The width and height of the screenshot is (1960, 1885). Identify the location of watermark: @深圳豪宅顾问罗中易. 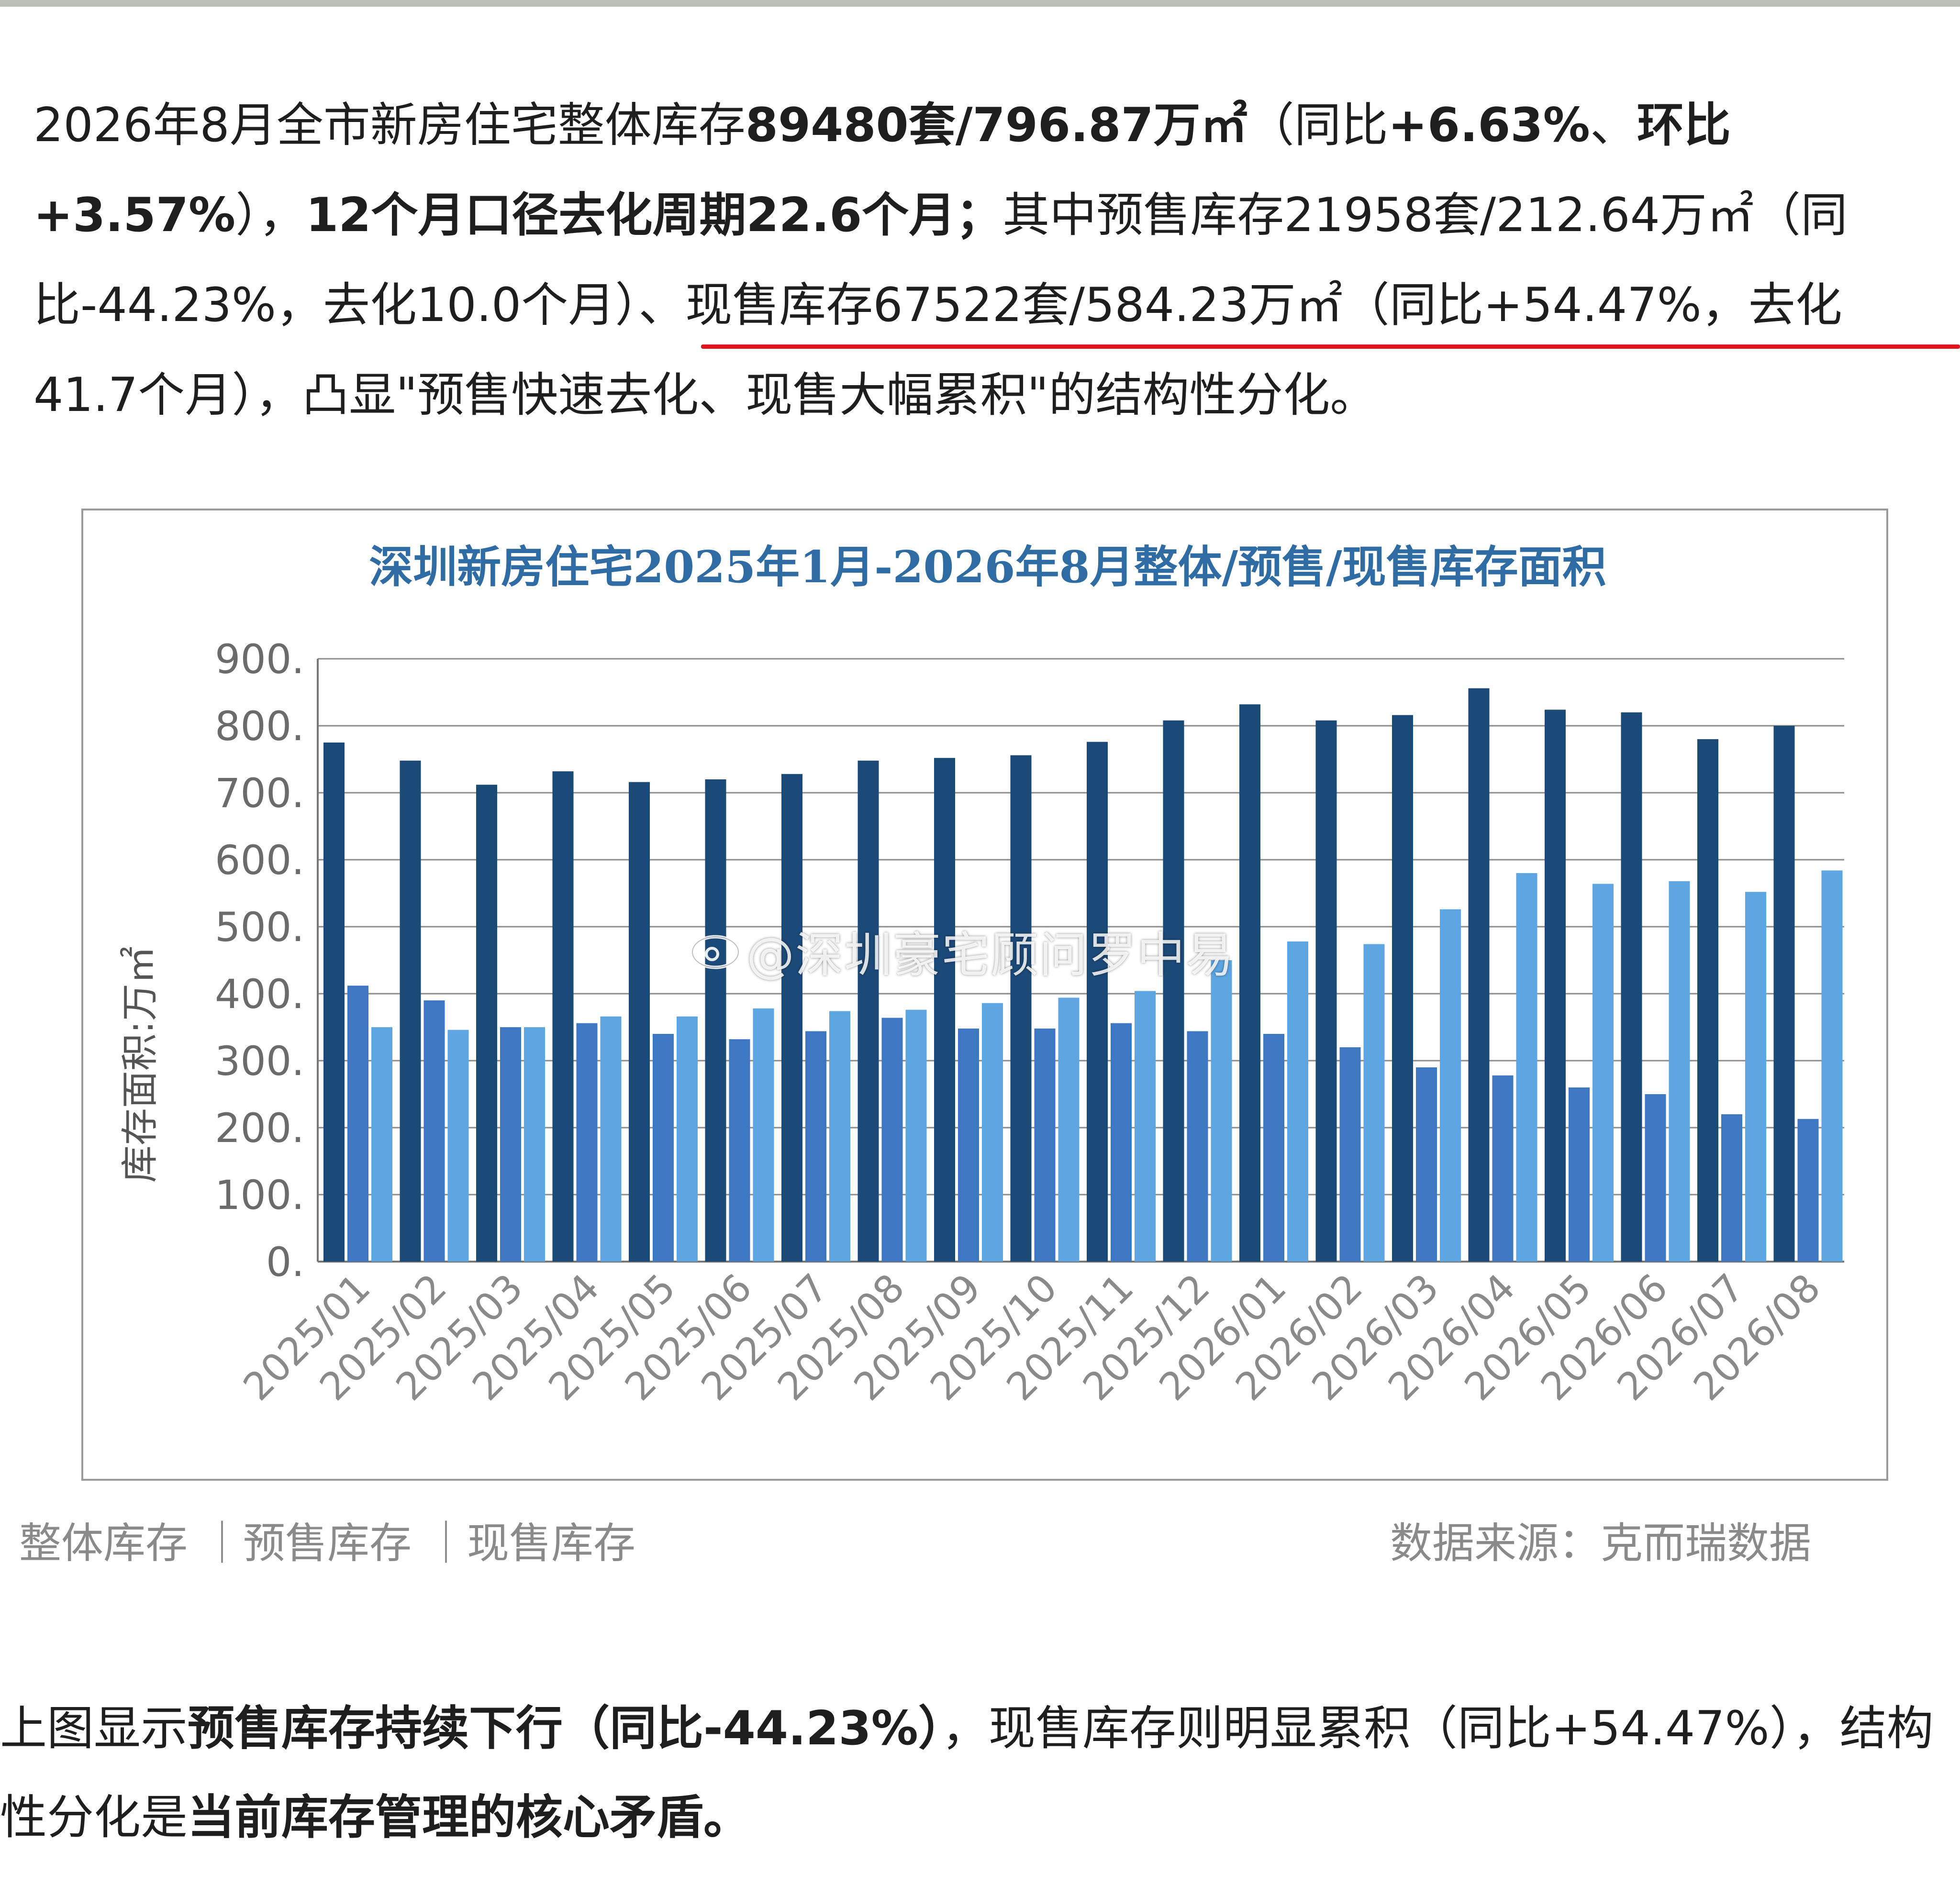
(991, 951).